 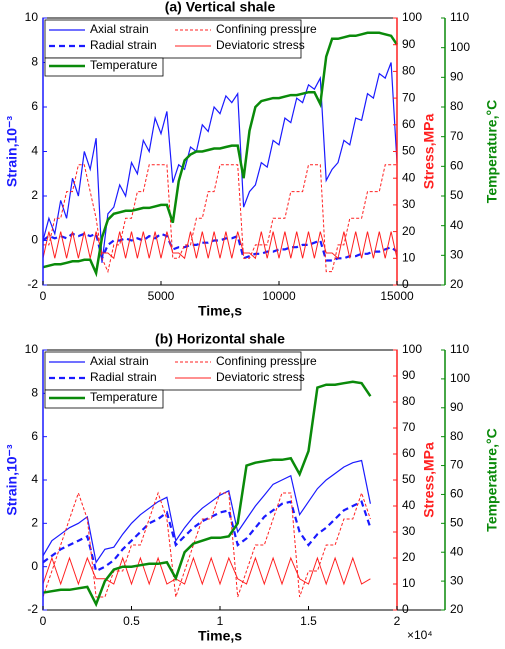 What do you see at coordinates (220, 7) in the screenshot?
I see `chart-title: (a) Vertical shale` at bounding box center [220, 7].